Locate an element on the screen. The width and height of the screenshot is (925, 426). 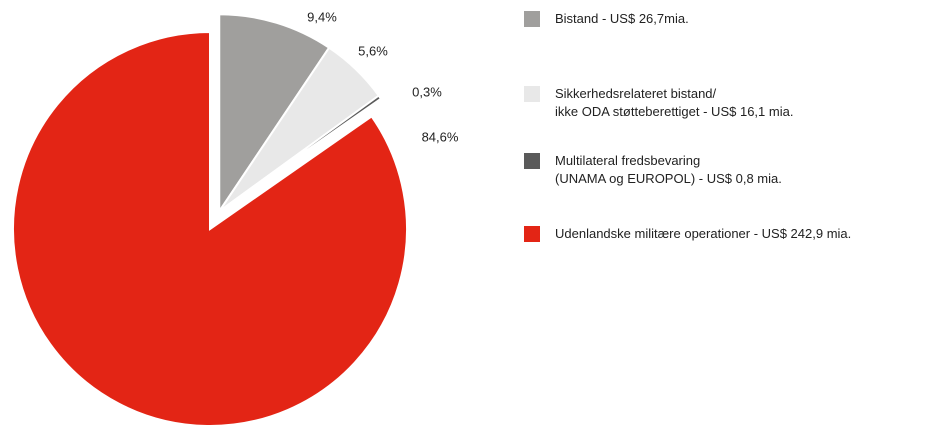
slice-label: 0,3% is located at coordinates (427, 91).